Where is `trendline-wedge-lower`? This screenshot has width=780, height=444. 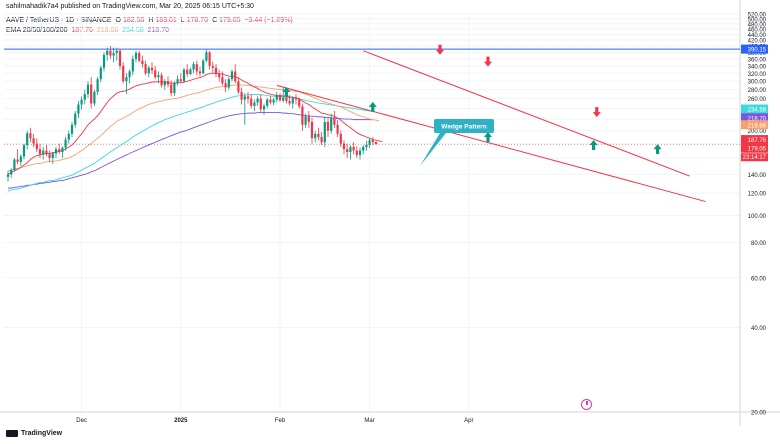
trendline-wedge-lower is located at coordinates (491, 143).